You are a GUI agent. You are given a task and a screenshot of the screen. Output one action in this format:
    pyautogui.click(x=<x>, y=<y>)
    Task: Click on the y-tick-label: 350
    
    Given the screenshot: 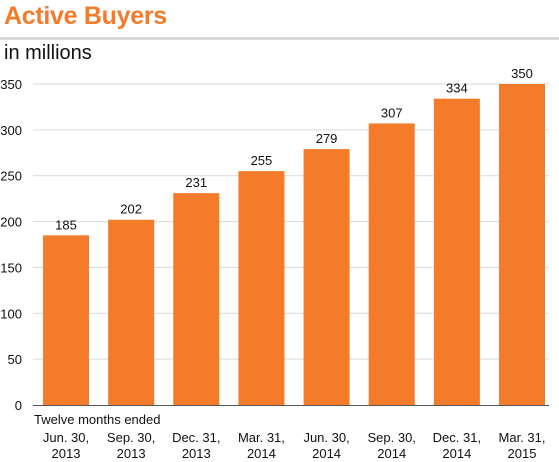 What is the action you would take?
    pyautogui.click(x=11, y=84)
    